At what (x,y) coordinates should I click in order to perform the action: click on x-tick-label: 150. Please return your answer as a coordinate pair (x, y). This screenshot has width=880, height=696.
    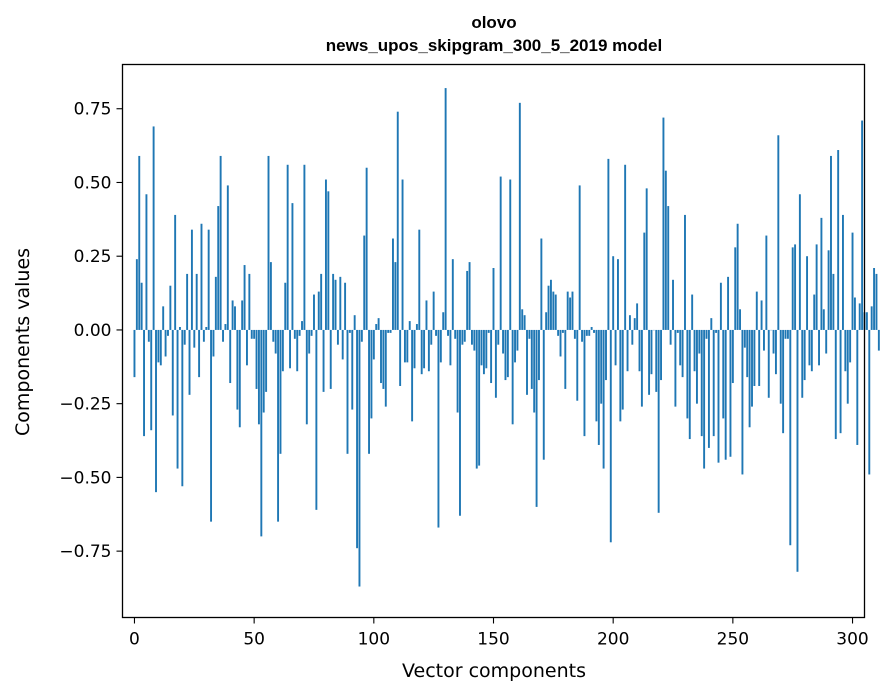
    Looking at the image, I should click on (493, 640).